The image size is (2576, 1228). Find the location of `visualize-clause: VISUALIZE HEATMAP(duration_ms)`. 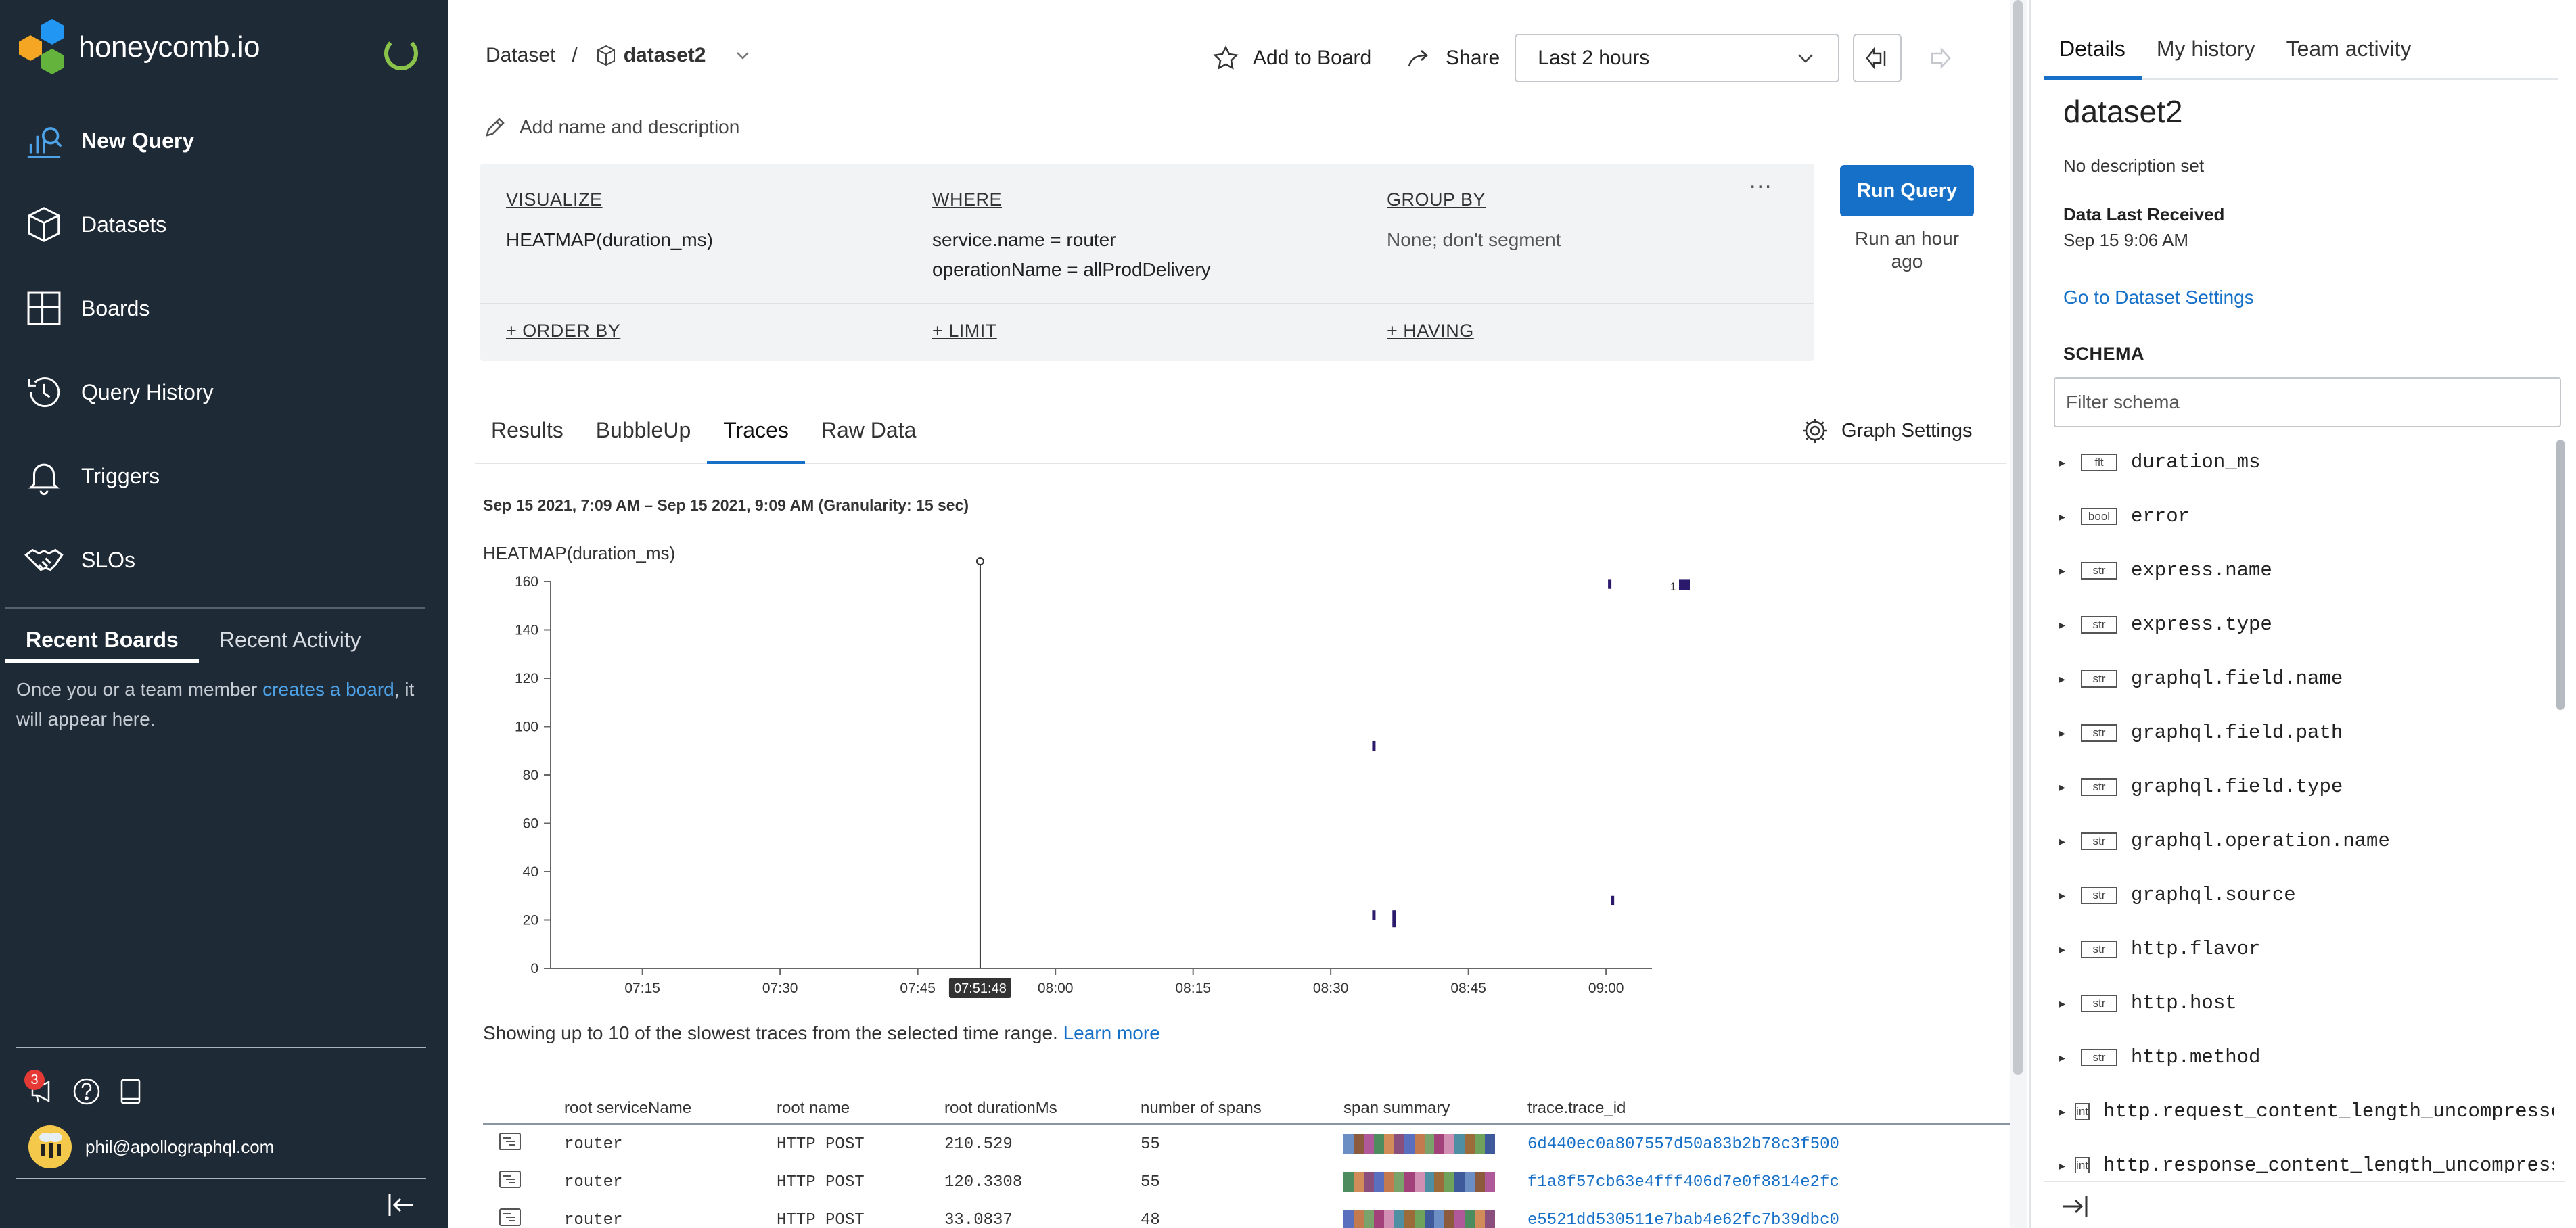

visualize-clause: VISUALIZE HEATMAP(duration_ms) is located at coordinates (609, 222).